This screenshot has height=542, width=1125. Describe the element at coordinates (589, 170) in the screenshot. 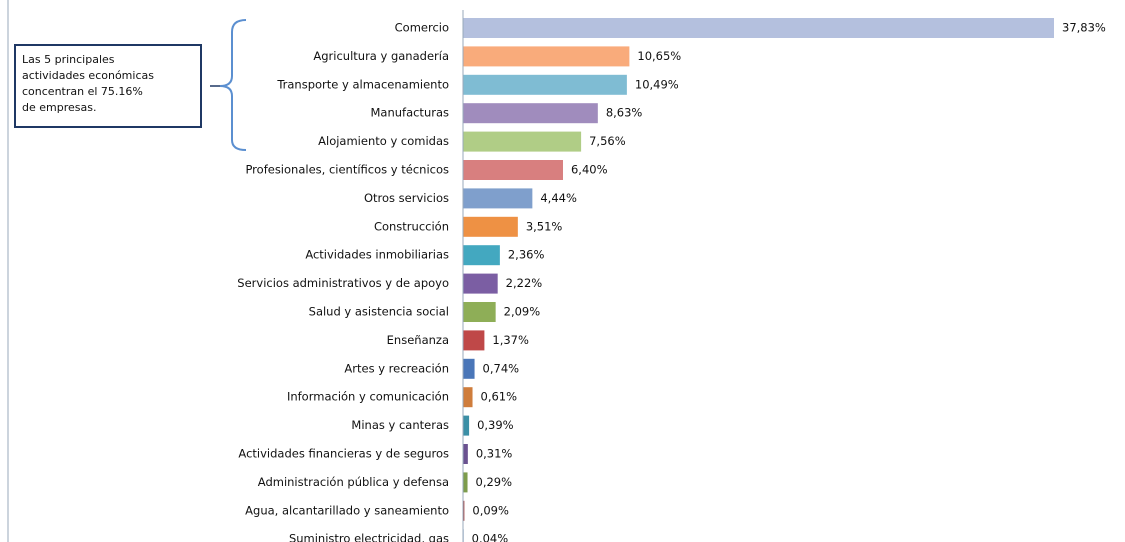

I see `value-label: 6,40%` at that location.